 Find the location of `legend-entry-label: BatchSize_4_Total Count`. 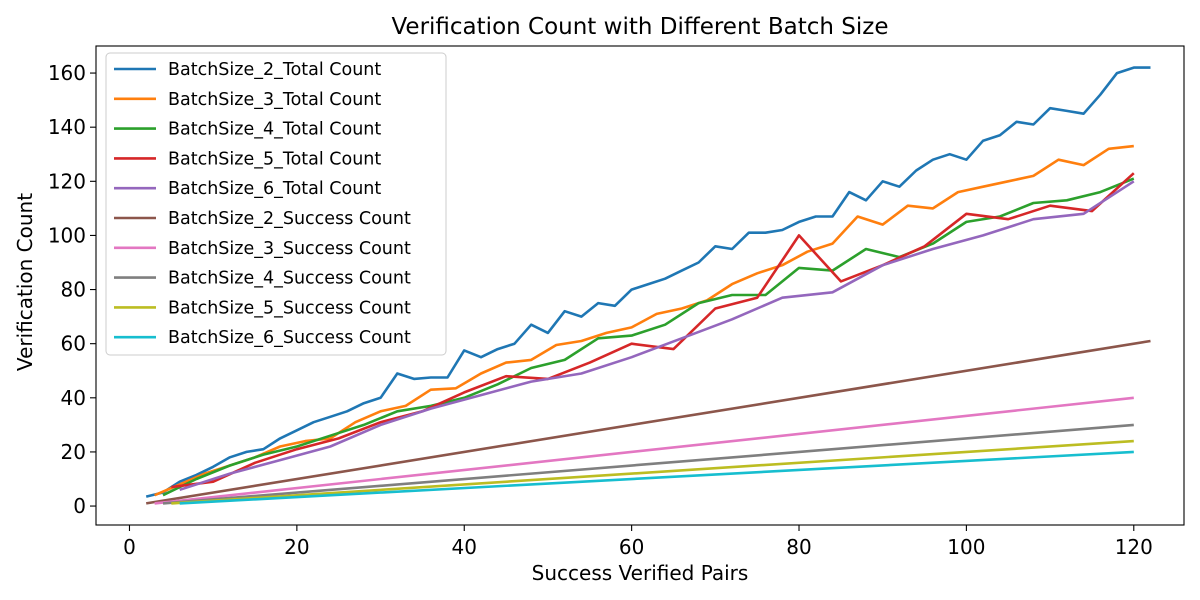

legend-entry-label: BatchSize_4_Total Count is located at coordinates (274, 130).